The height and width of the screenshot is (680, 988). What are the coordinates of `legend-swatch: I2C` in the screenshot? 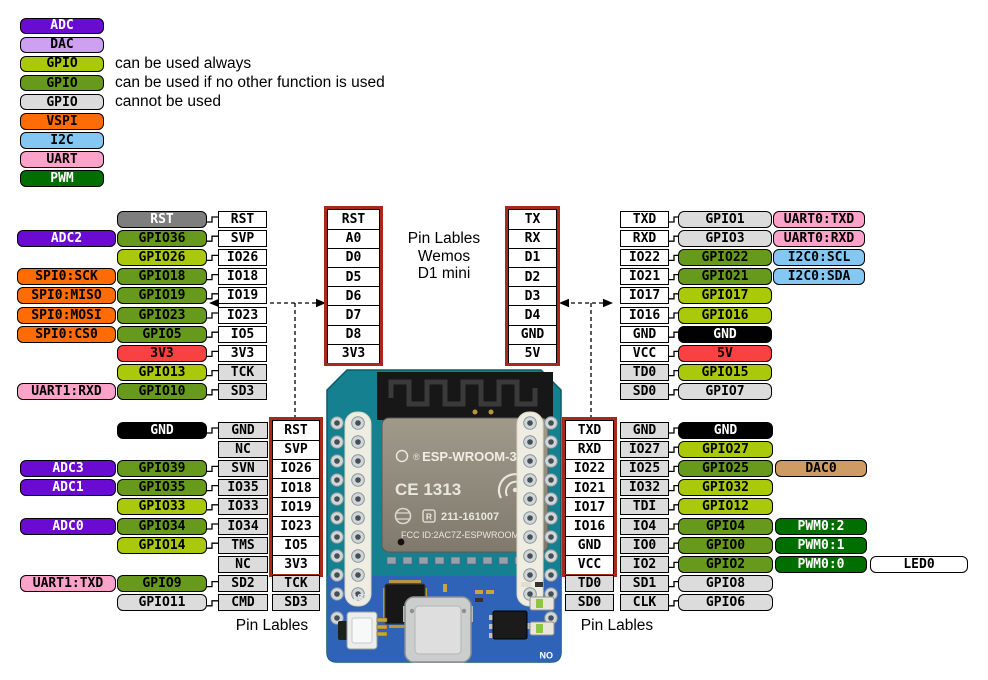 It's located at (62, 140).